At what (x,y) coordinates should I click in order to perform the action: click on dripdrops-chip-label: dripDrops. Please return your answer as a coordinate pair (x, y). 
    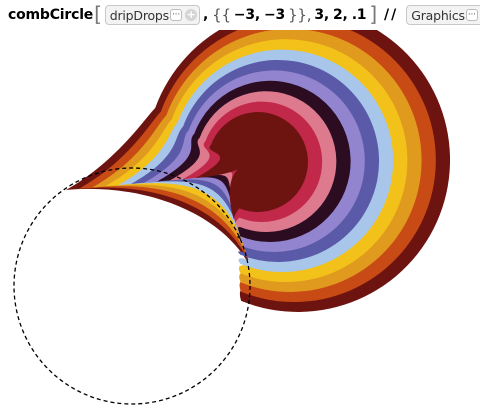
    Looking at the image, I should click on (139, 15).